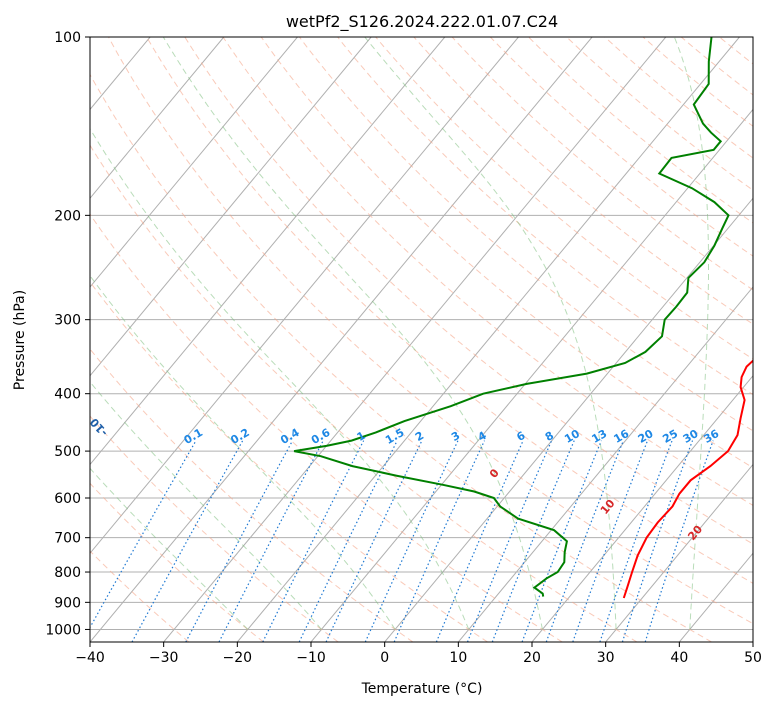 This screenshot has height=712, width=775. I want to click on moist-adiabat-label: 0, so click(494, 473).